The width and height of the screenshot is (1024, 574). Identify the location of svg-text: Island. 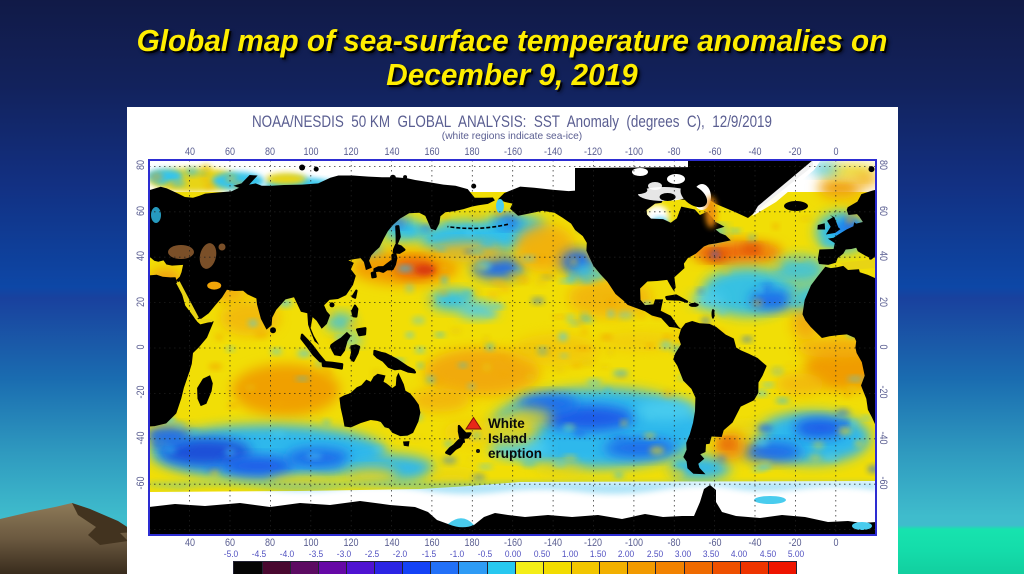
(507, 438).